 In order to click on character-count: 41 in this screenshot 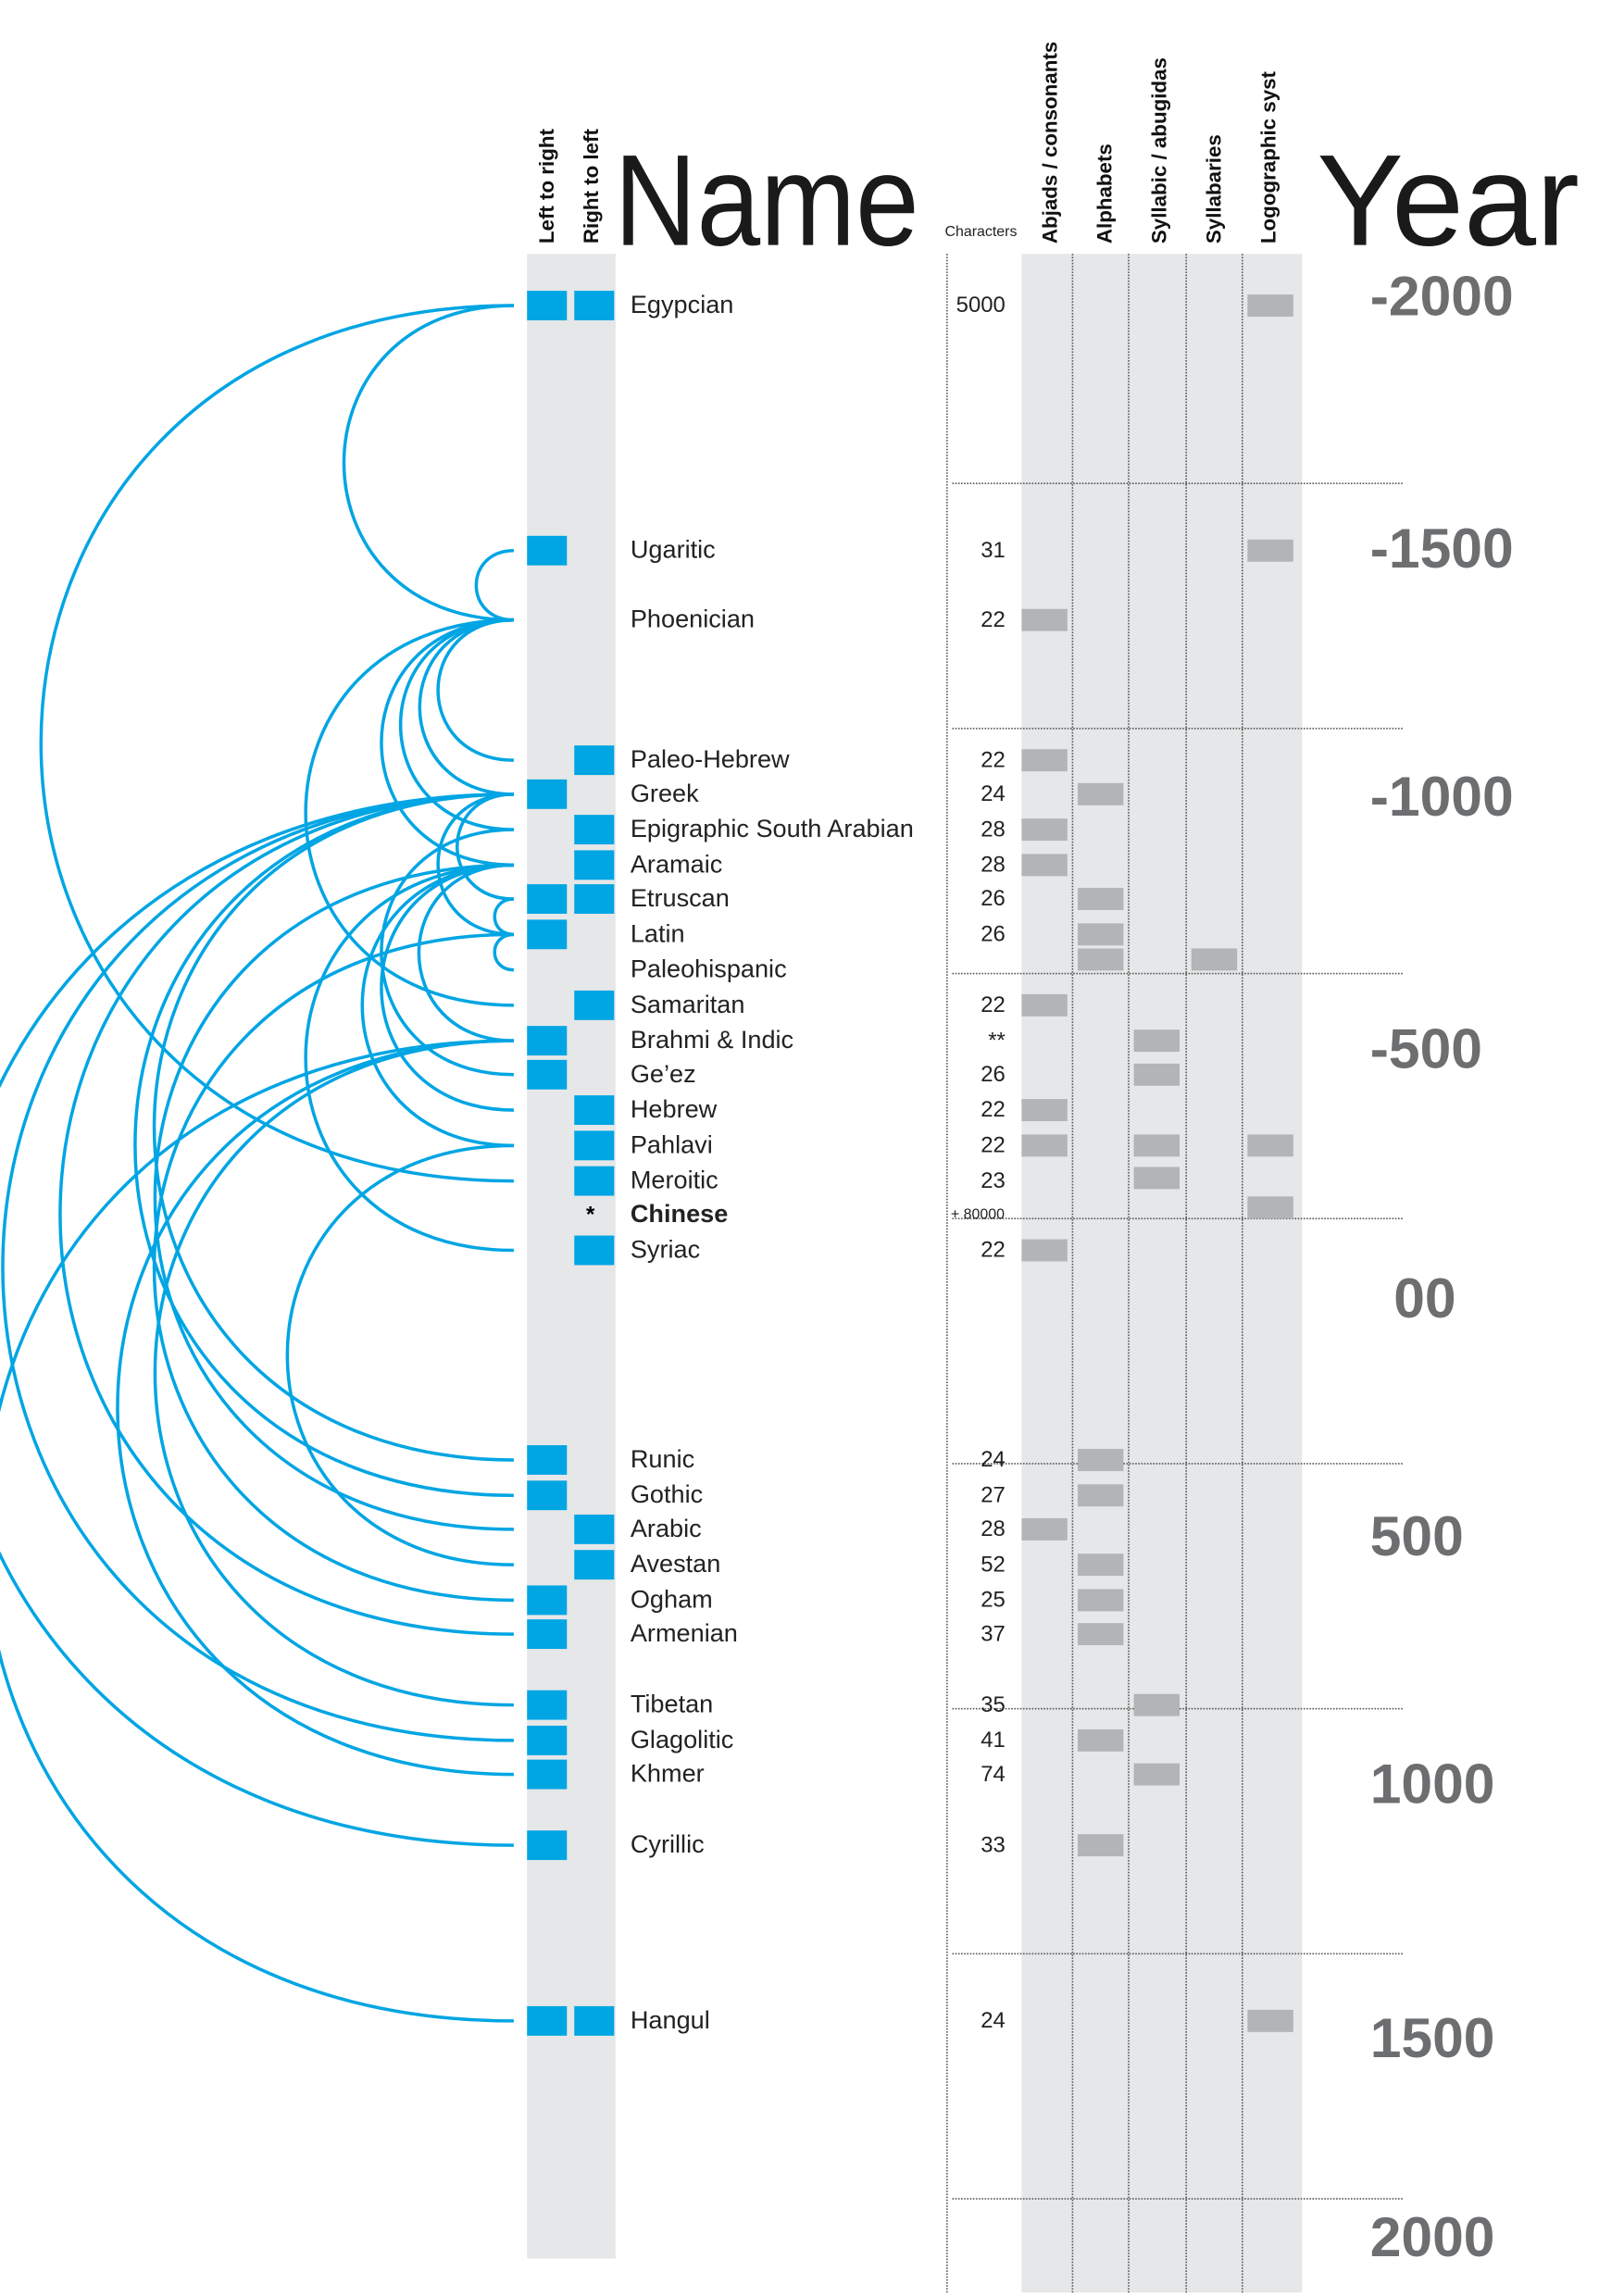, I will do `click(993, 1740)`.